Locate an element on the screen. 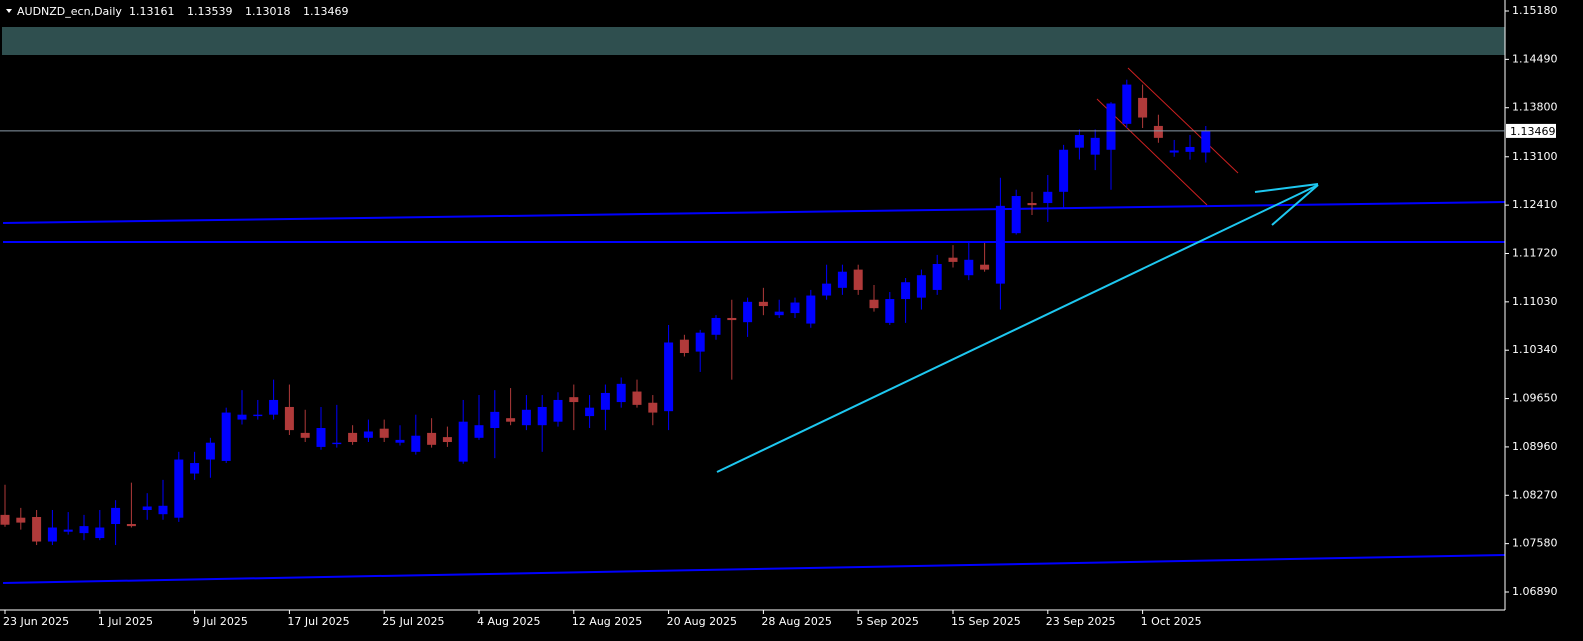 The image size is (1583, 641). y-tick-label: 1.13100 is located at coordinates (1535, 156).